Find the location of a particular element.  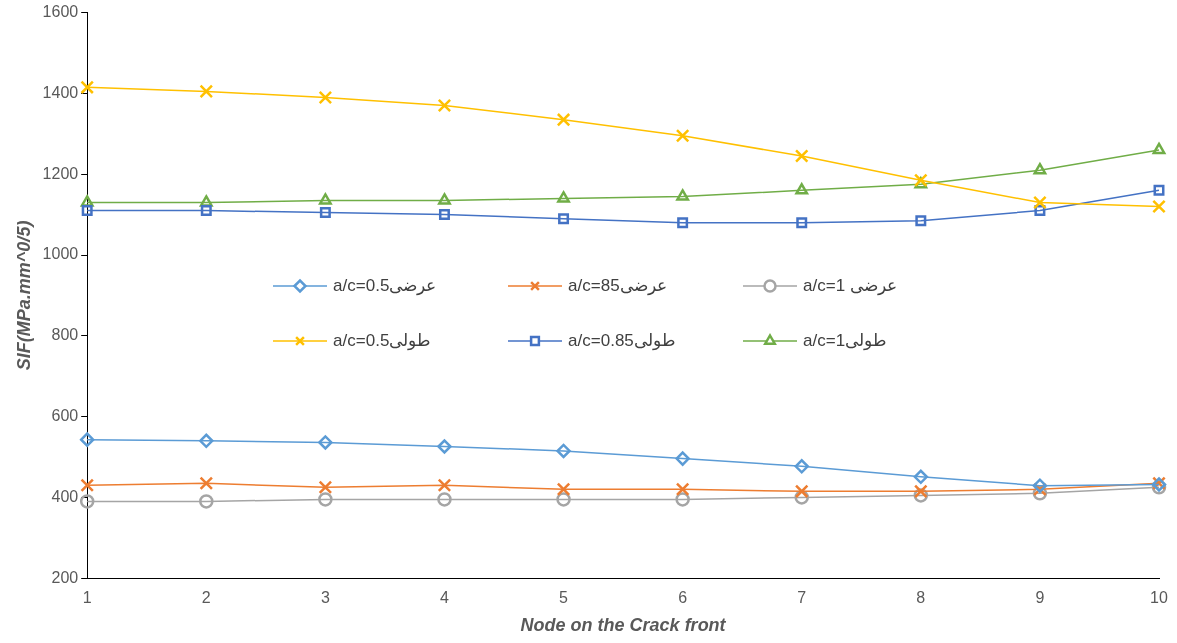

y-tick-label: 800 is located at coordinates (65, 335).